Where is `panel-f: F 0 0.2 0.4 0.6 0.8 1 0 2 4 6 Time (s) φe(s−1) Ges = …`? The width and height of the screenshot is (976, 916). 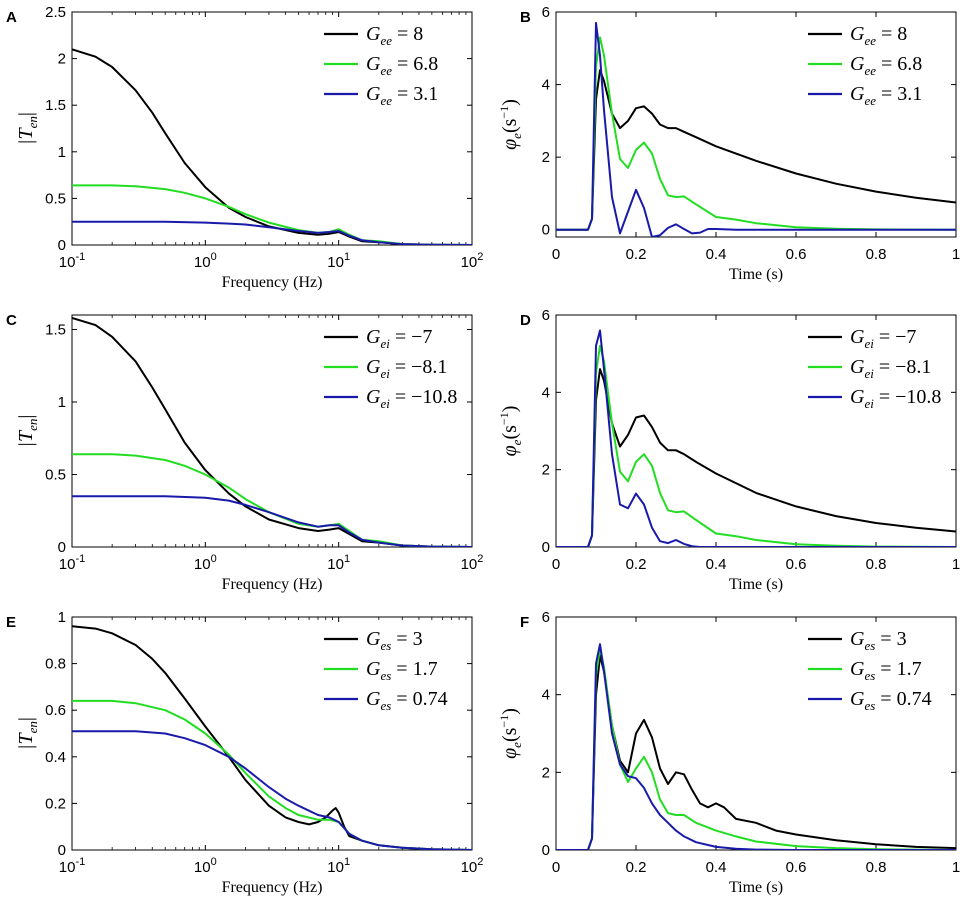 panel-f: F 0 0.2 0.4 0.6 0.8 1 0 2 4 6 Time (s) φe(s−1) Ges = … is located at coordinates (728, 752).